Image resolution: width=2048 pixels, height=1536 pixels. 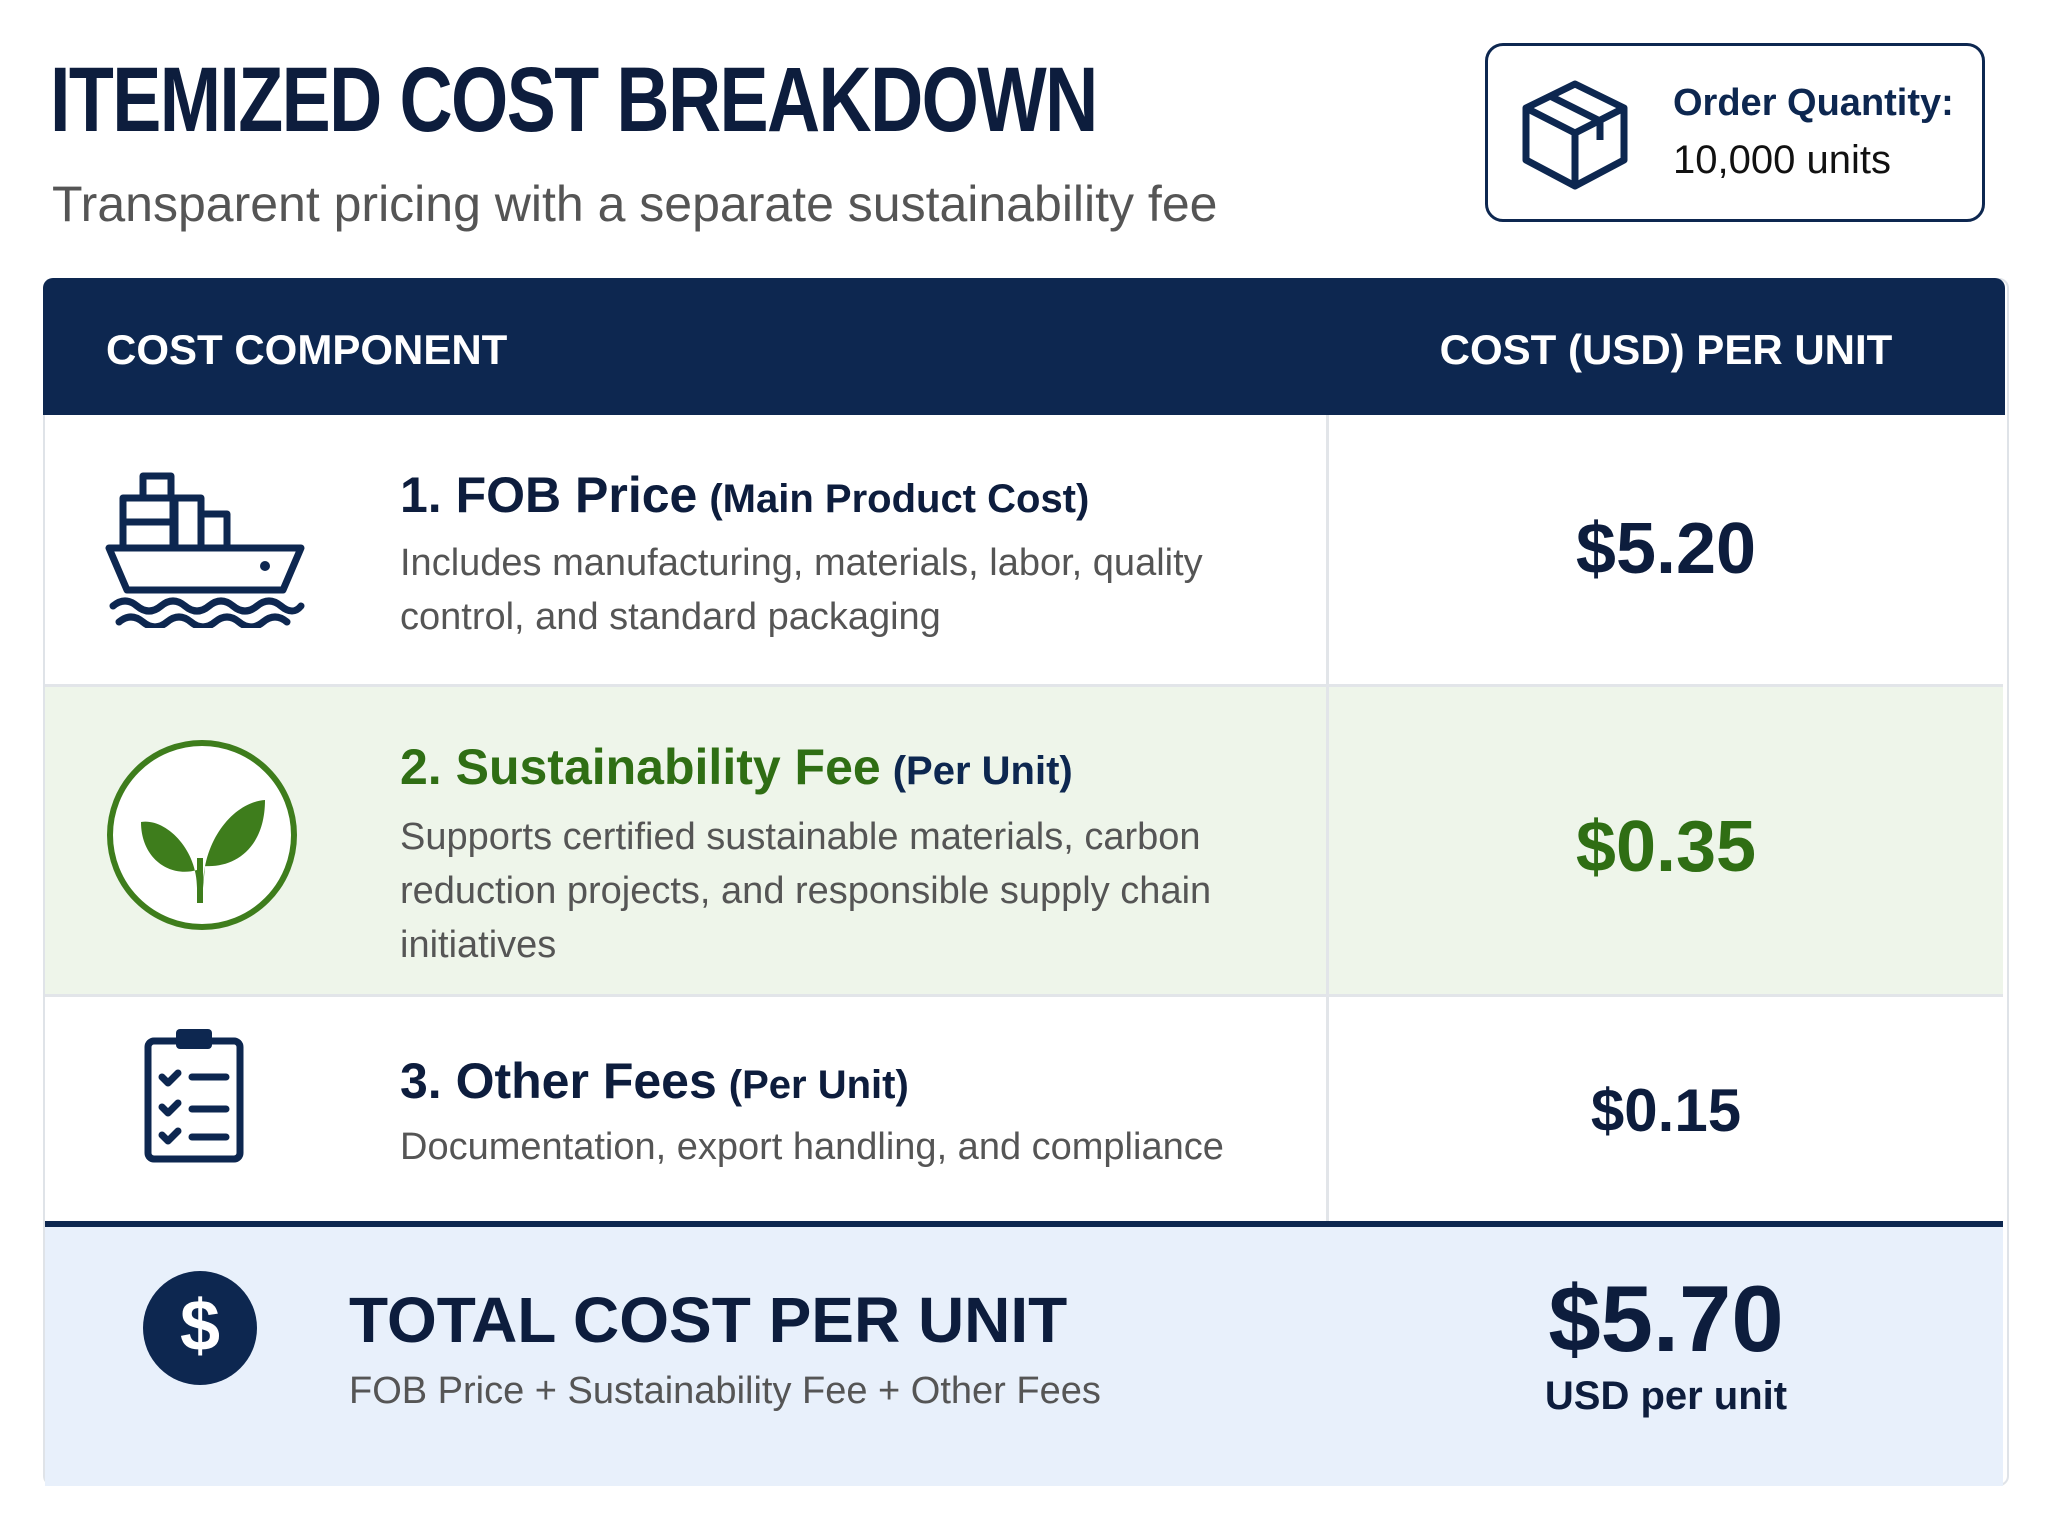 I want to click on column-header: COST (USD) PER UNIT, so click(x=1666, y=349).